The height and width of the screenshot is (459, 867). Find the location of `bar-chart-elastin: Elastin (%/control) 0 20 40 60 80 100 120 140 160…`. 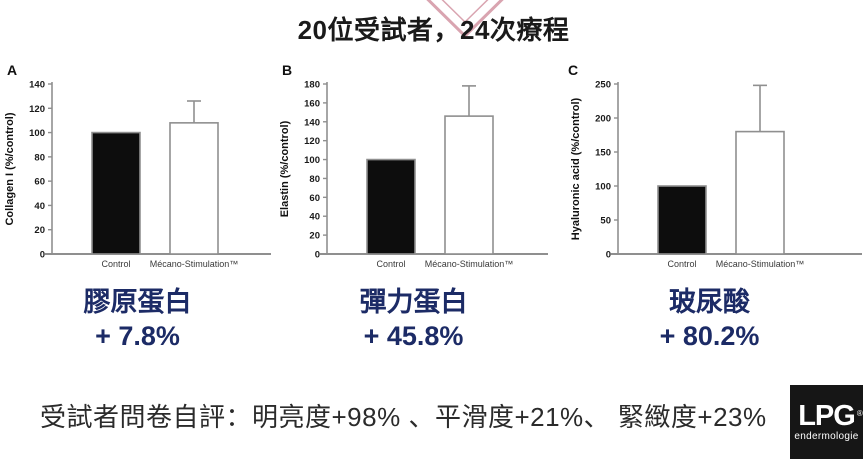

bar-chart-elastin: Elastin (%/control) 0 20 40 60 80 100 120 140 160… is located at coordinates (413, 174).